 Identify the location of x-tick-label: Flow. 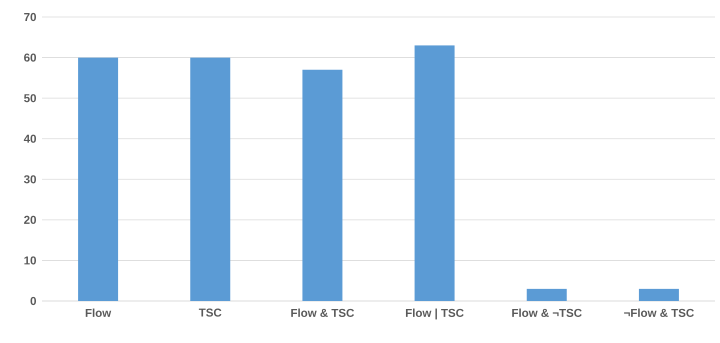
(99, 312).